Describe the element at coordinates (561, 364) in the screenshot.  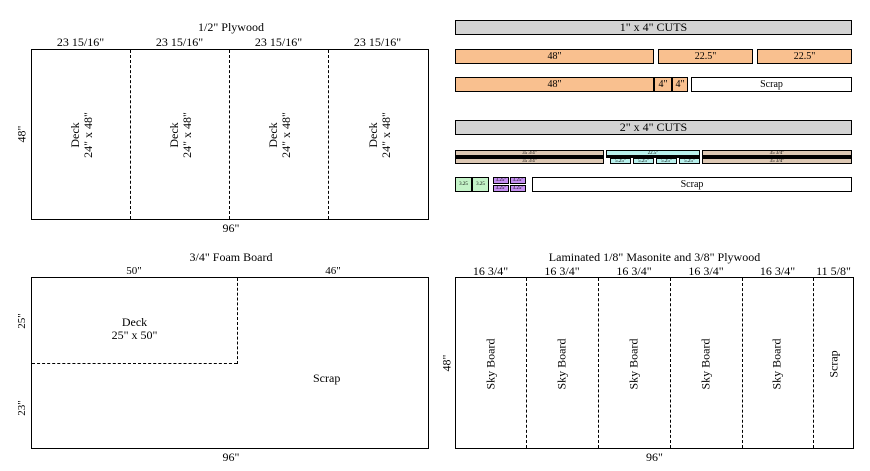
I see `masonite-piece-2: Sky Board` at that location.